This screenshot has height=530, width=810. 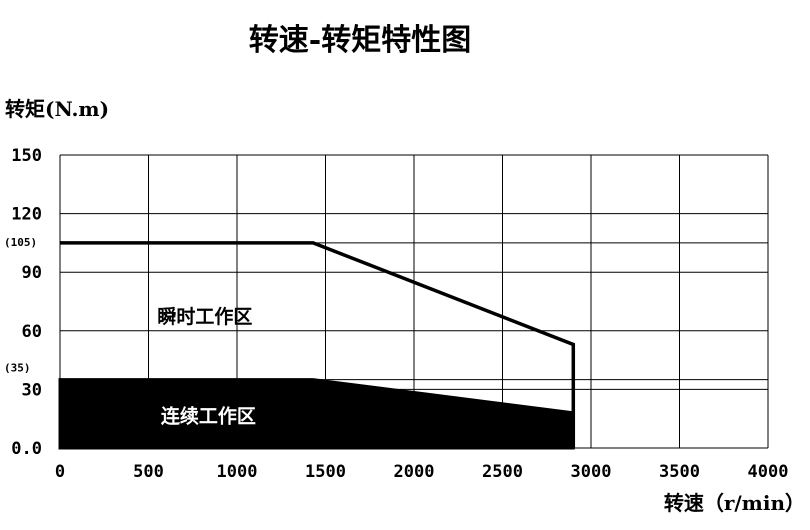 I want to click on x-tick-label: 1000, so click(x=237, y=472).